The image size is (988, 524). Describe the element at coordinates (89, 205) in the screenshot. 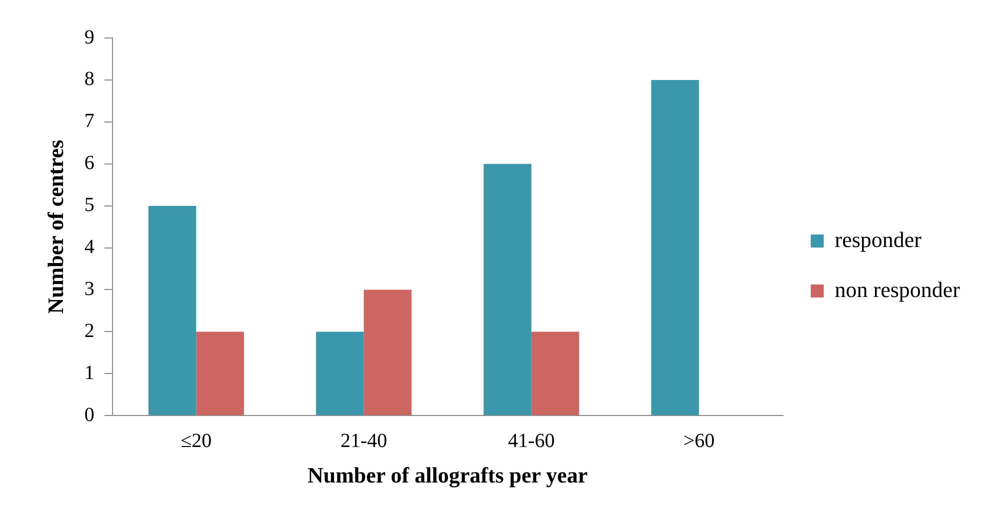

I see `y-tick-label: 5` at that location.